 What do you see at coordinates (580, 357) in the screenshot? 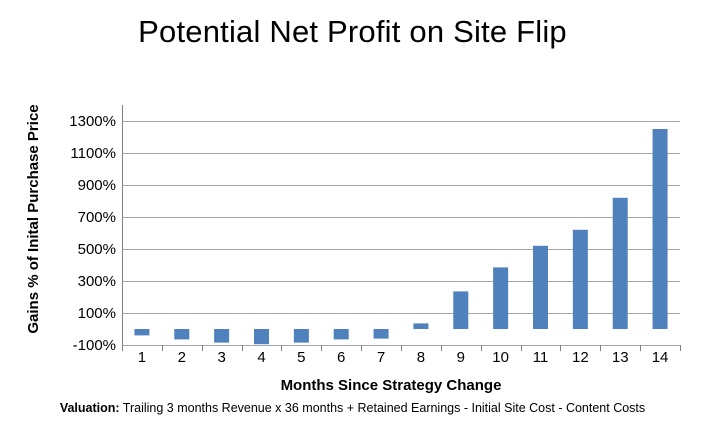
I see `x-tick-label: 12` at bounding box center [580, 357].